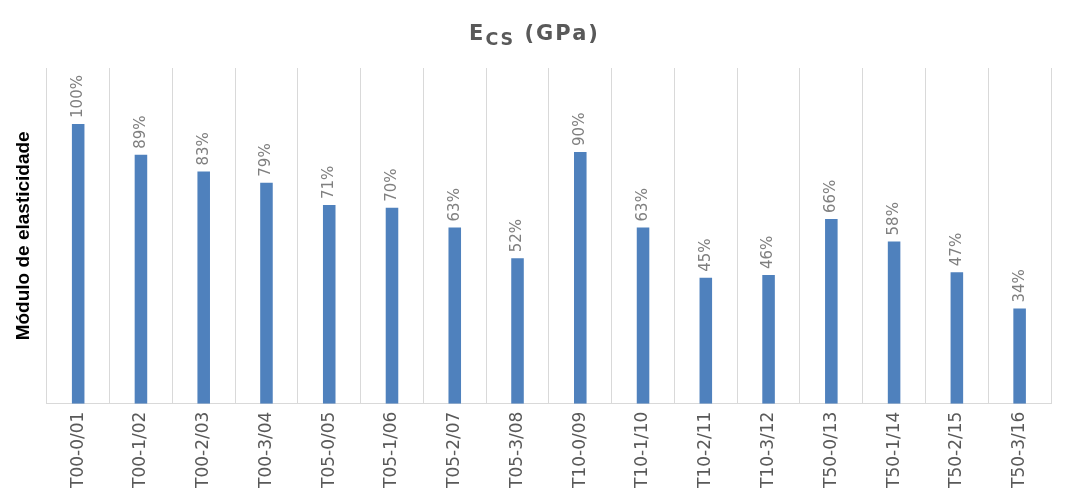  Describe the element at coordinates (516, 235) in the screenshot. I see `data-label: 52%` at that location.